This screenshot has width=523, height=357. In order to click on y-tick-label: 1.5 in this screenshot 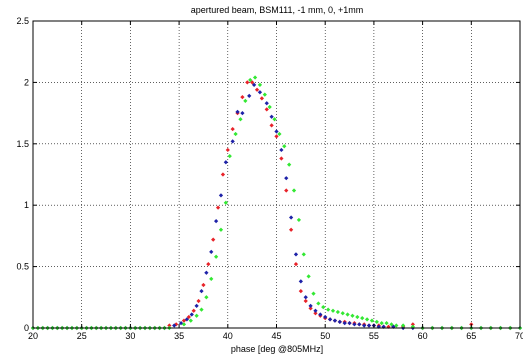, I will do `click(22, 144)`.